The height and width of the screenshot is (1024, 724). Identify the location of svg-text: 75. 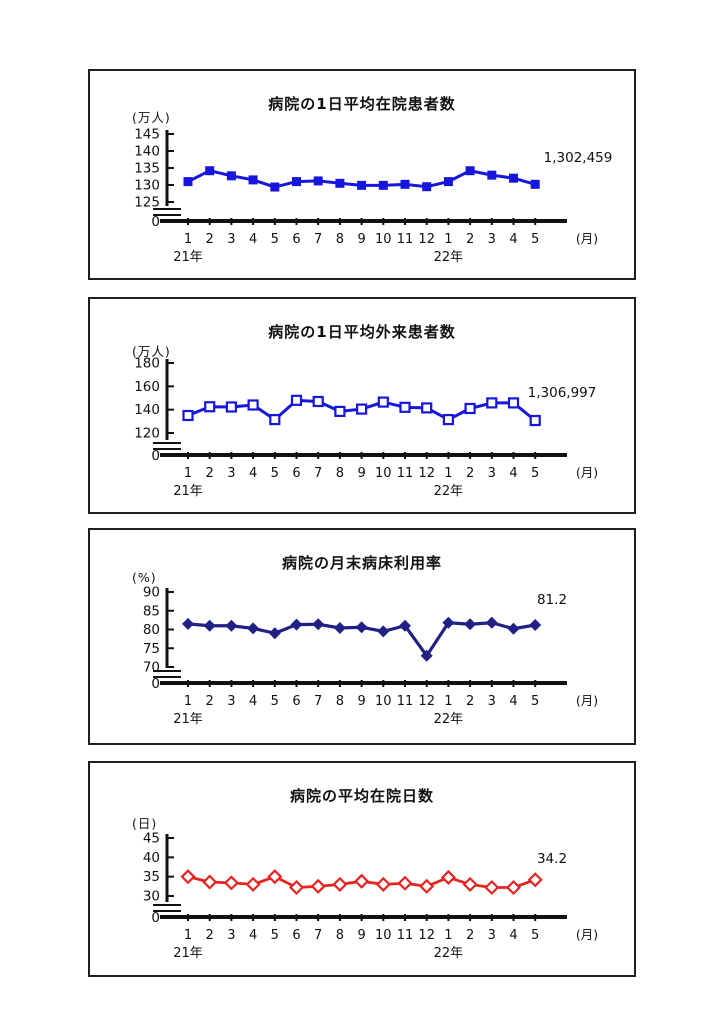
(151, 649).